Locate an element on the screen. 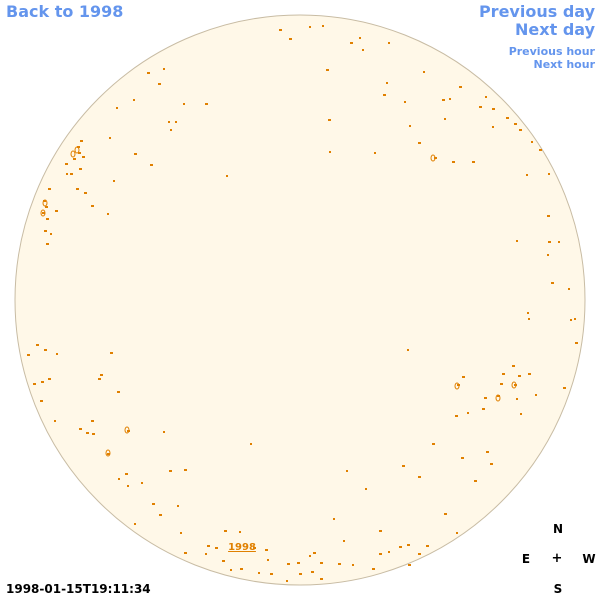 The height and width of the screenshot is (600, 600). previous-day-link: Previous day is located at coordinates (536, 11).